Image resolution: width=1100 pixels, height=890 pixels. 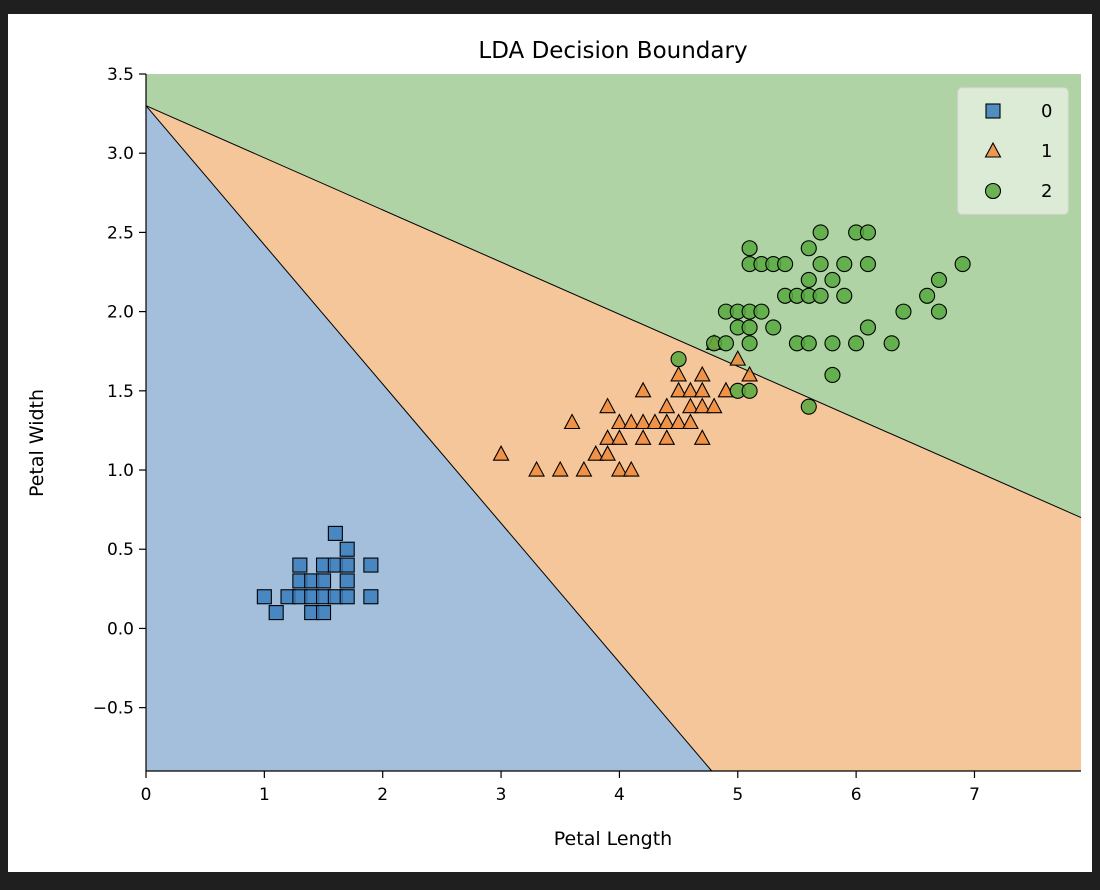 What do you see at coordinates (856, 795) in the screenshot?
I see `x-tick-label: 6` at bounding box center [856, 795].